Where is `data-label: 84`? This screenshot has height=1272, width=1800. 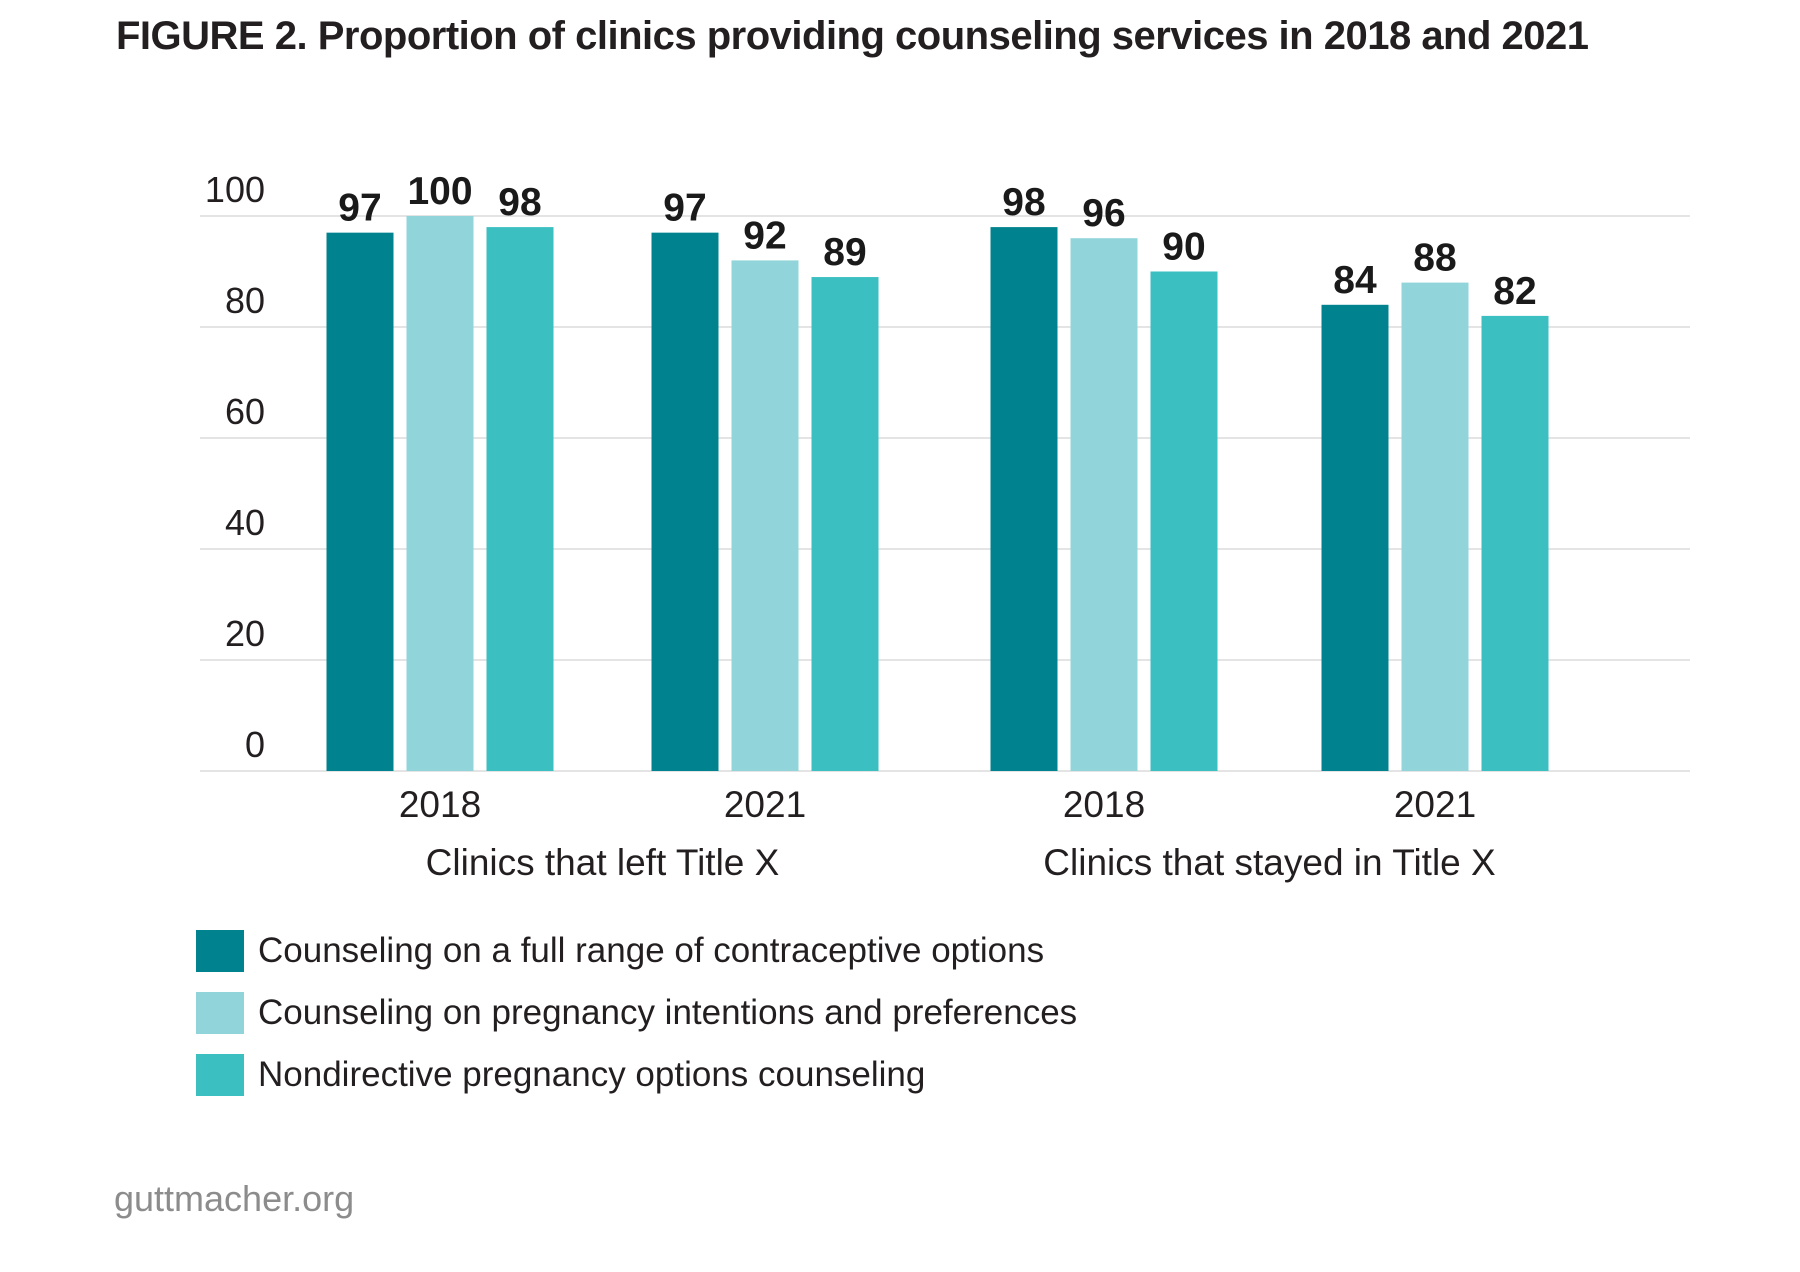 data-label: 84 is located at coordinates (1355, 280).